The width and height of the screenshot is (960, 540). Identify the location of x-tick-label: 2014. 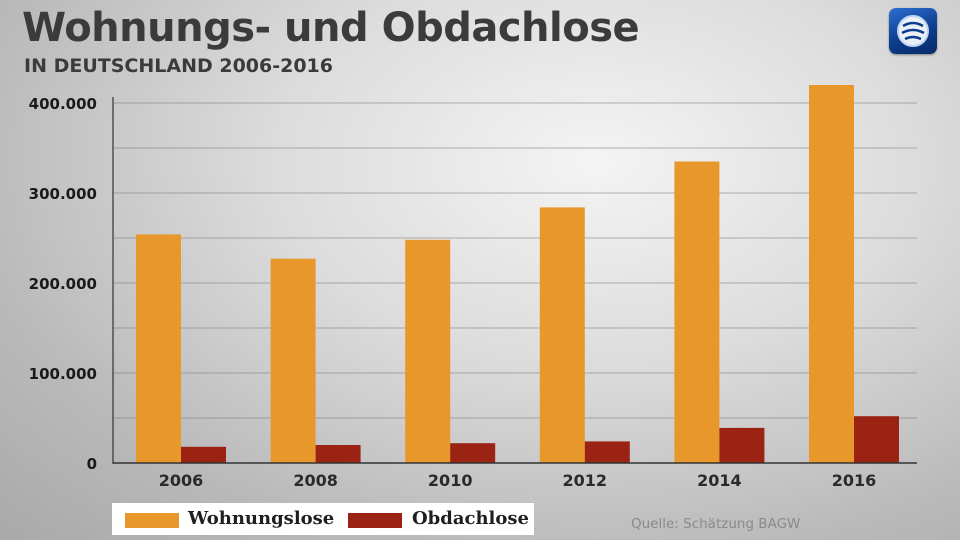
(719, 480).